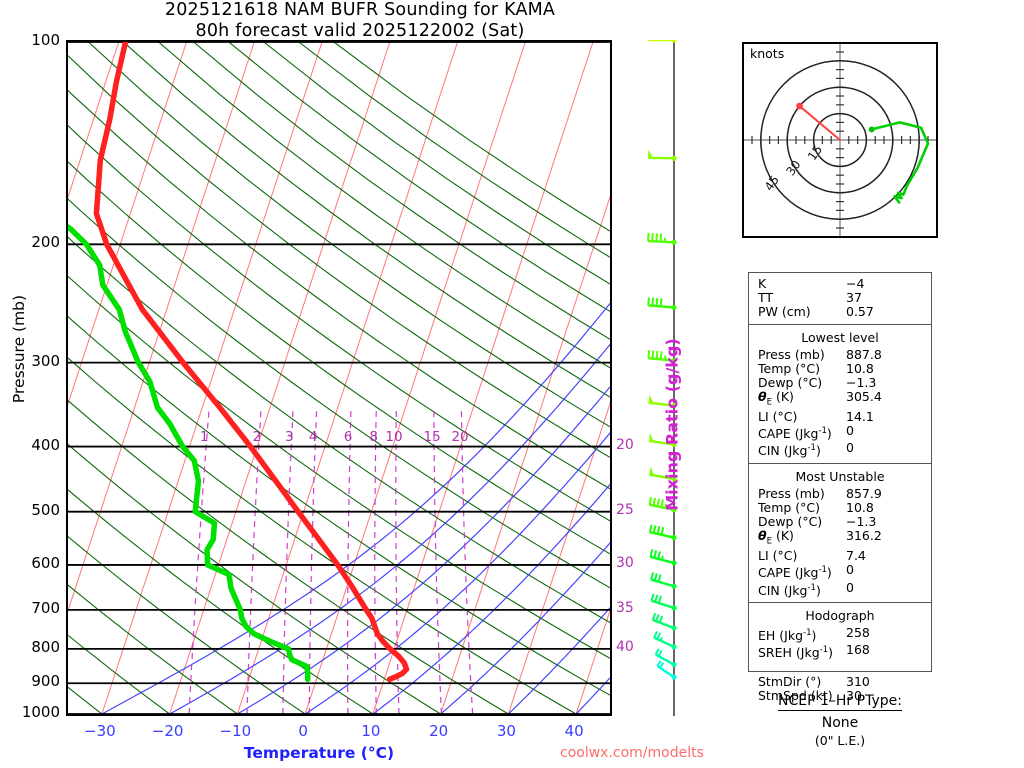 The height and width of the screenshot is (768, 1024). Describe the element at coordinates (790, 681) in the screenshot. I see `stat-key: StmDir (°)` at that location.